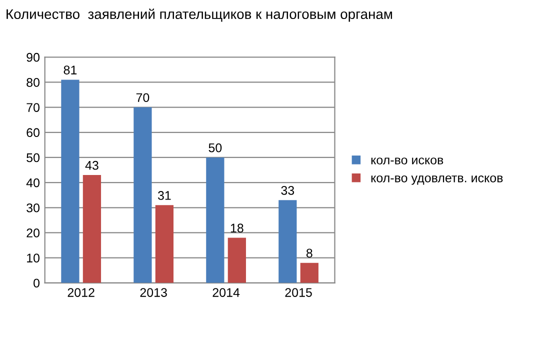 Image resolution: width=547 pixels, height=338 pixels. Describe the element at coordinates (153, 292) in the screenshot. I see `x-tick-label: 2013` at that location.